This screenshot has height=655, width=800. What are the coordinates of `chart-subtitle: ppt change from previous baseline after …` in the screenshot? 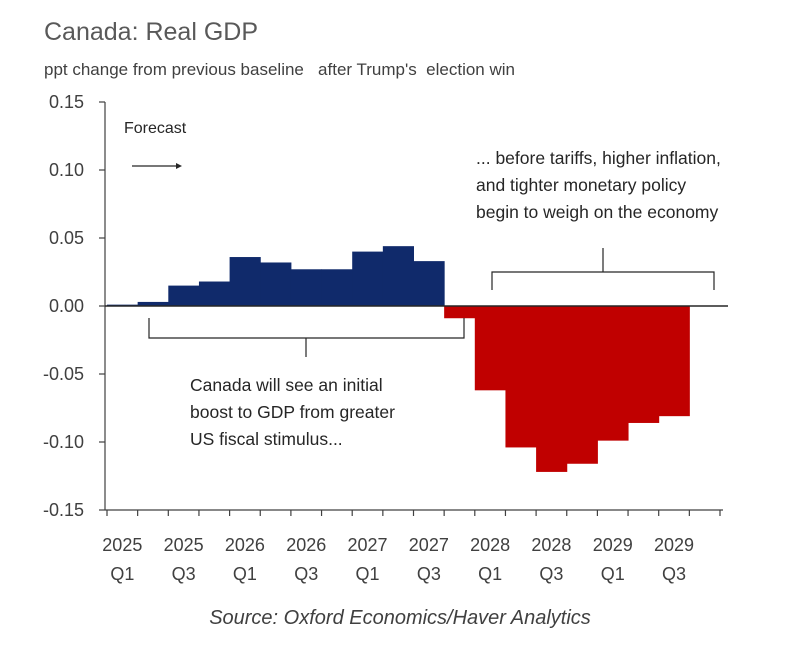 It's located at (279, 69).